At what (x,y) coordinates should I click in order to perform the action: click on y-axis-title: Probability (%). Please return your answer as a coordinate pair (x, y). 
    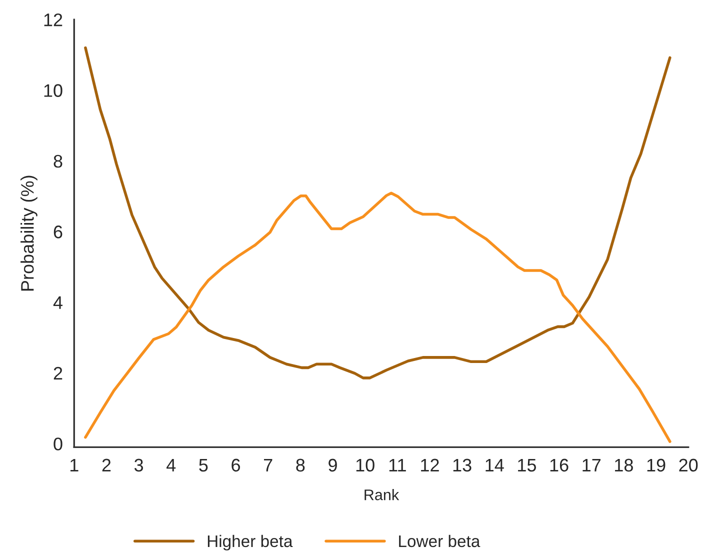
    Looking at the image, I should click on (29, 233).